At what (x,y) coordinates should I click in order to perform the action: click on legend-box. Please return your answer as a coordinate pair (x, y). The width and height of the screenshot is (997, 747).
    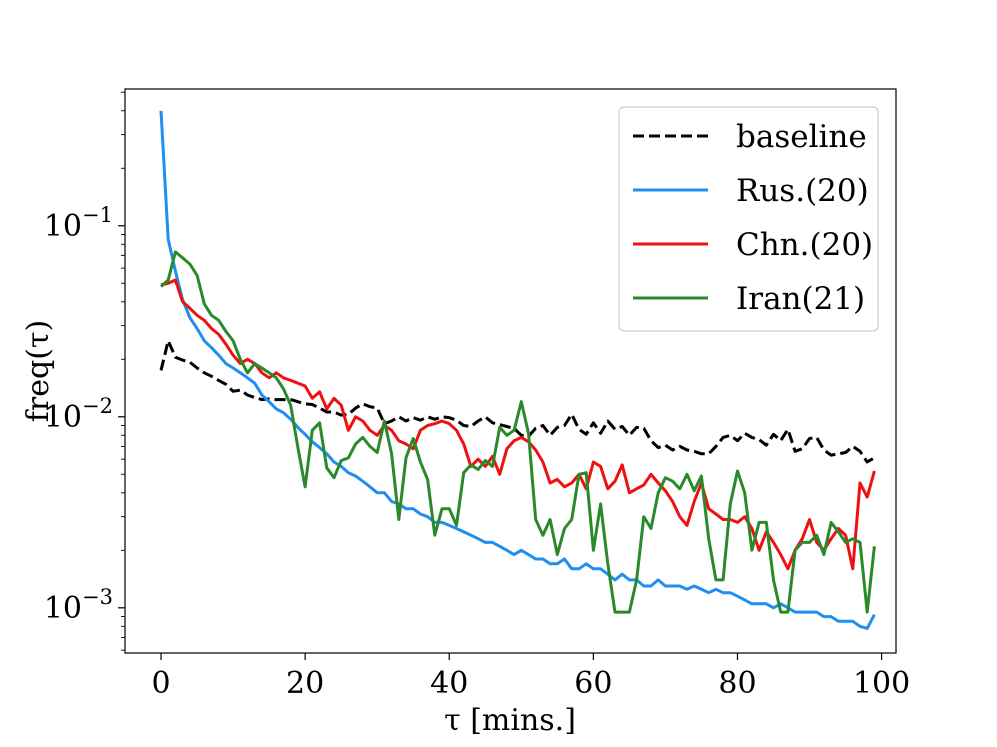
    Looking at the image, I should click on (748, 219).